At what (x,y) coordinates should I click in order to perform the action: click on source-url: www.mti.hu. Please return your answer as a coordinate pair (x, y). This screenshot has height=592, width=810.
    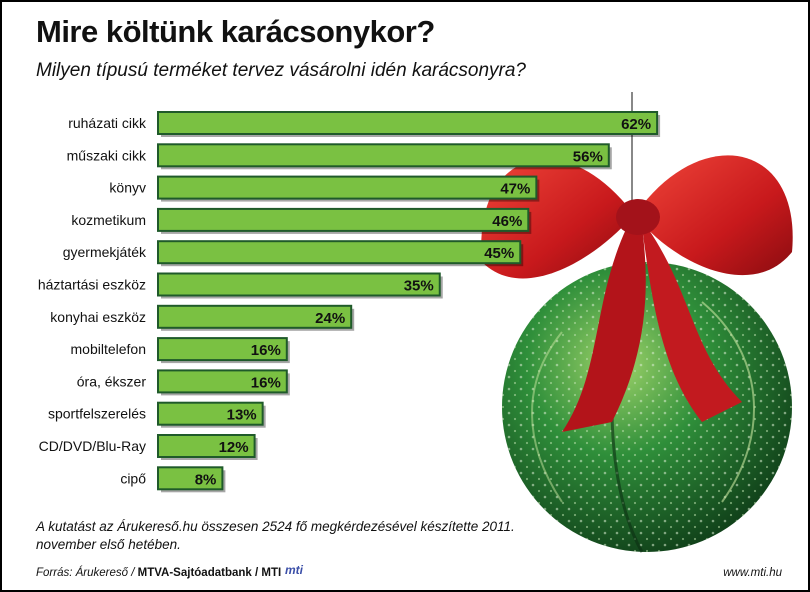
    Looking at the image, I should click on (752, 573).